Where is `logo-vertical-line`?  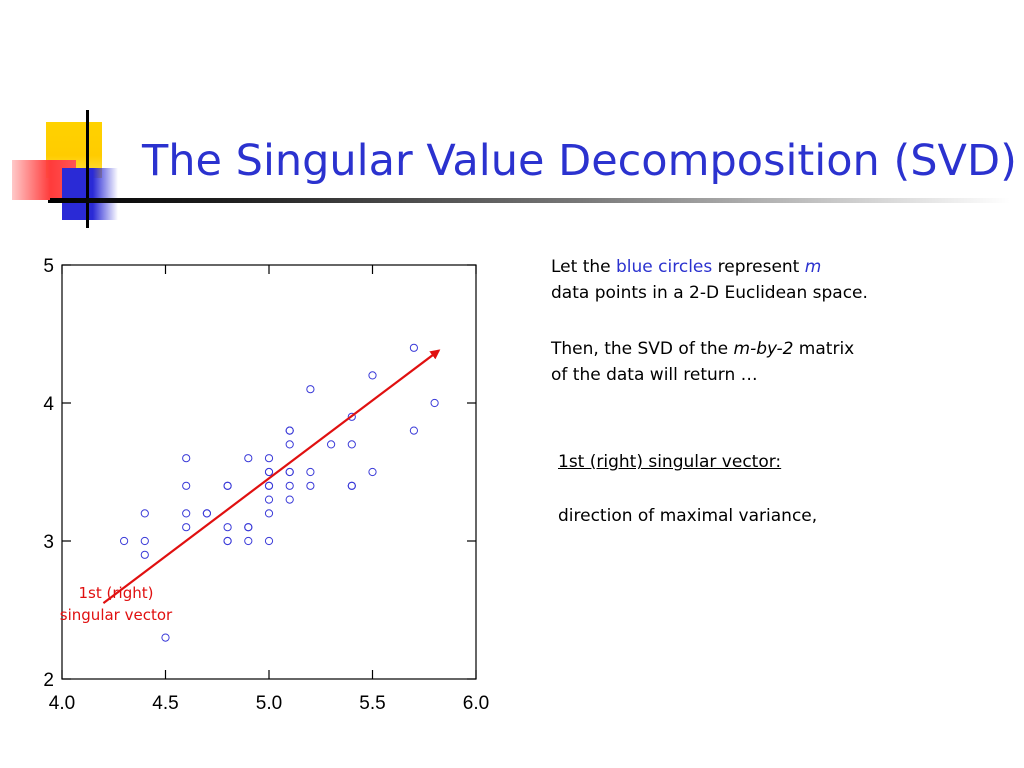 logo-vertical-line is located at coordinates (87, 169).